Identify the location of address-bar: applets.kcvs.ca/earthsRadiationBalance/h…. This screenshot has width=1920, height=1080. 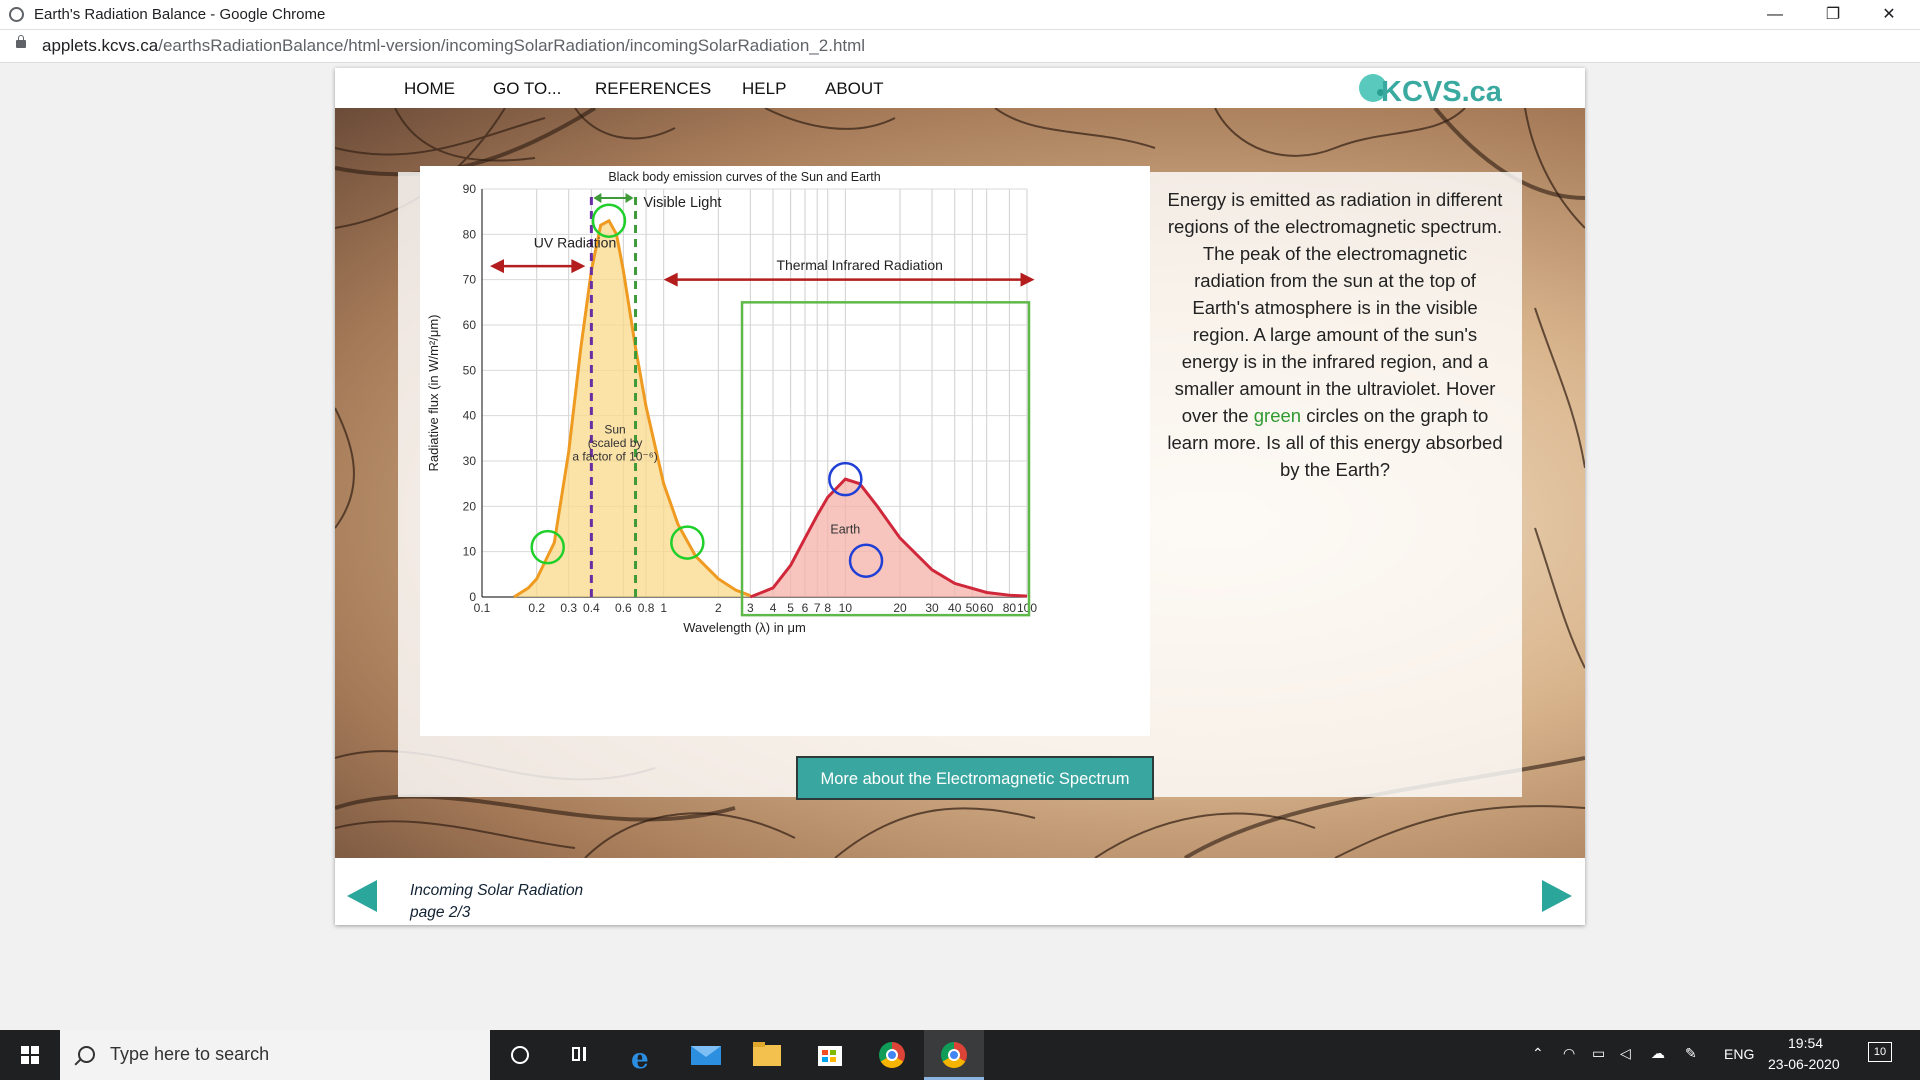
(960, 46).